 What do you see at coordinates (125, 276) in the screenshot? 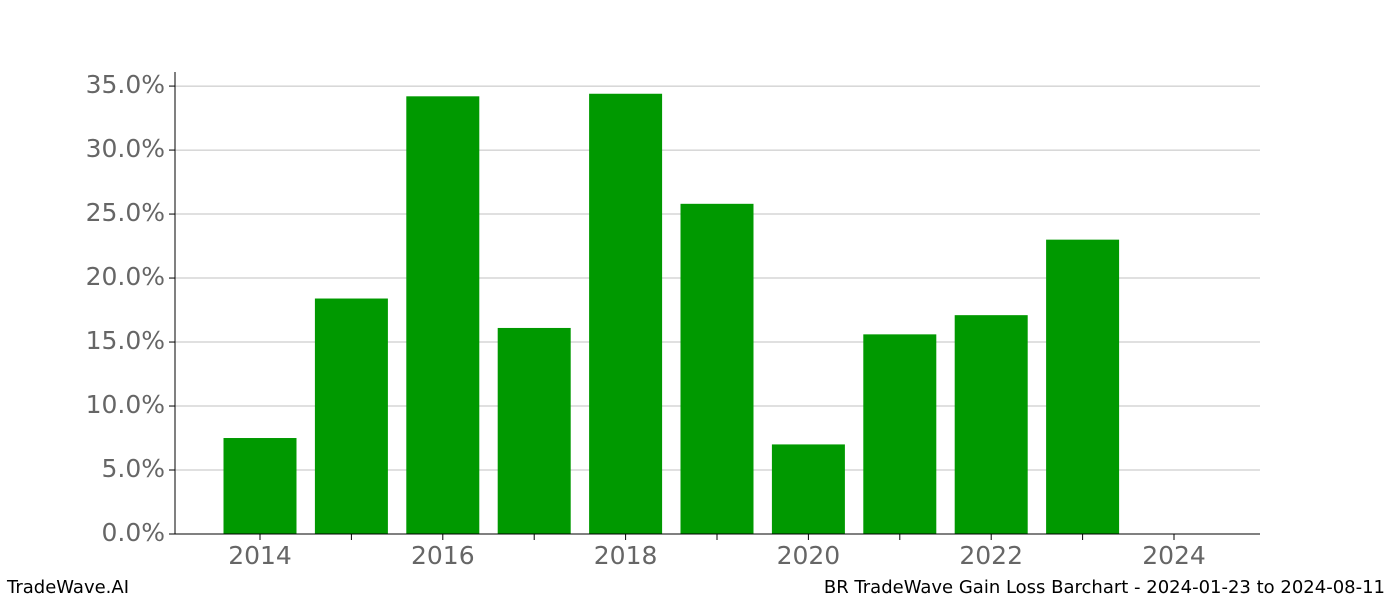
I see `y-tick-label: 20.0%` at bounding box center [125, 276].